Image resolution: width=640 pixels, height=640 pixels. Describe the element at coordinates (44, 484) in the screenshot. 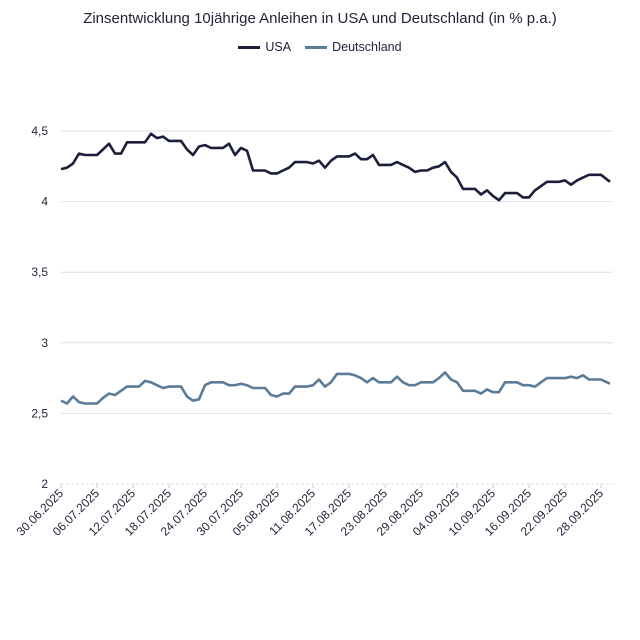

I see `y-tick-label: 2` at that location.